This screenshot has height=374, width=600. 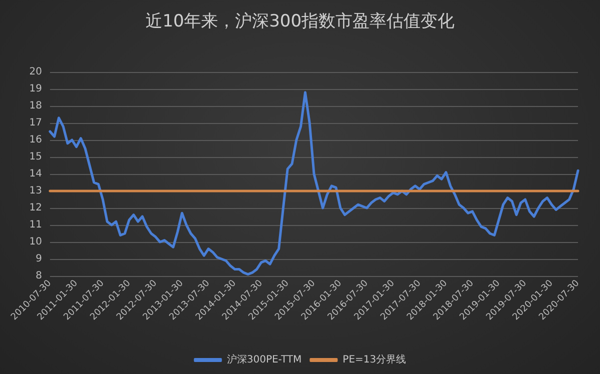 I want to click on chart-title: 近10年来，沪深300指数市盈率估值变化, so click(x=300, y=22).